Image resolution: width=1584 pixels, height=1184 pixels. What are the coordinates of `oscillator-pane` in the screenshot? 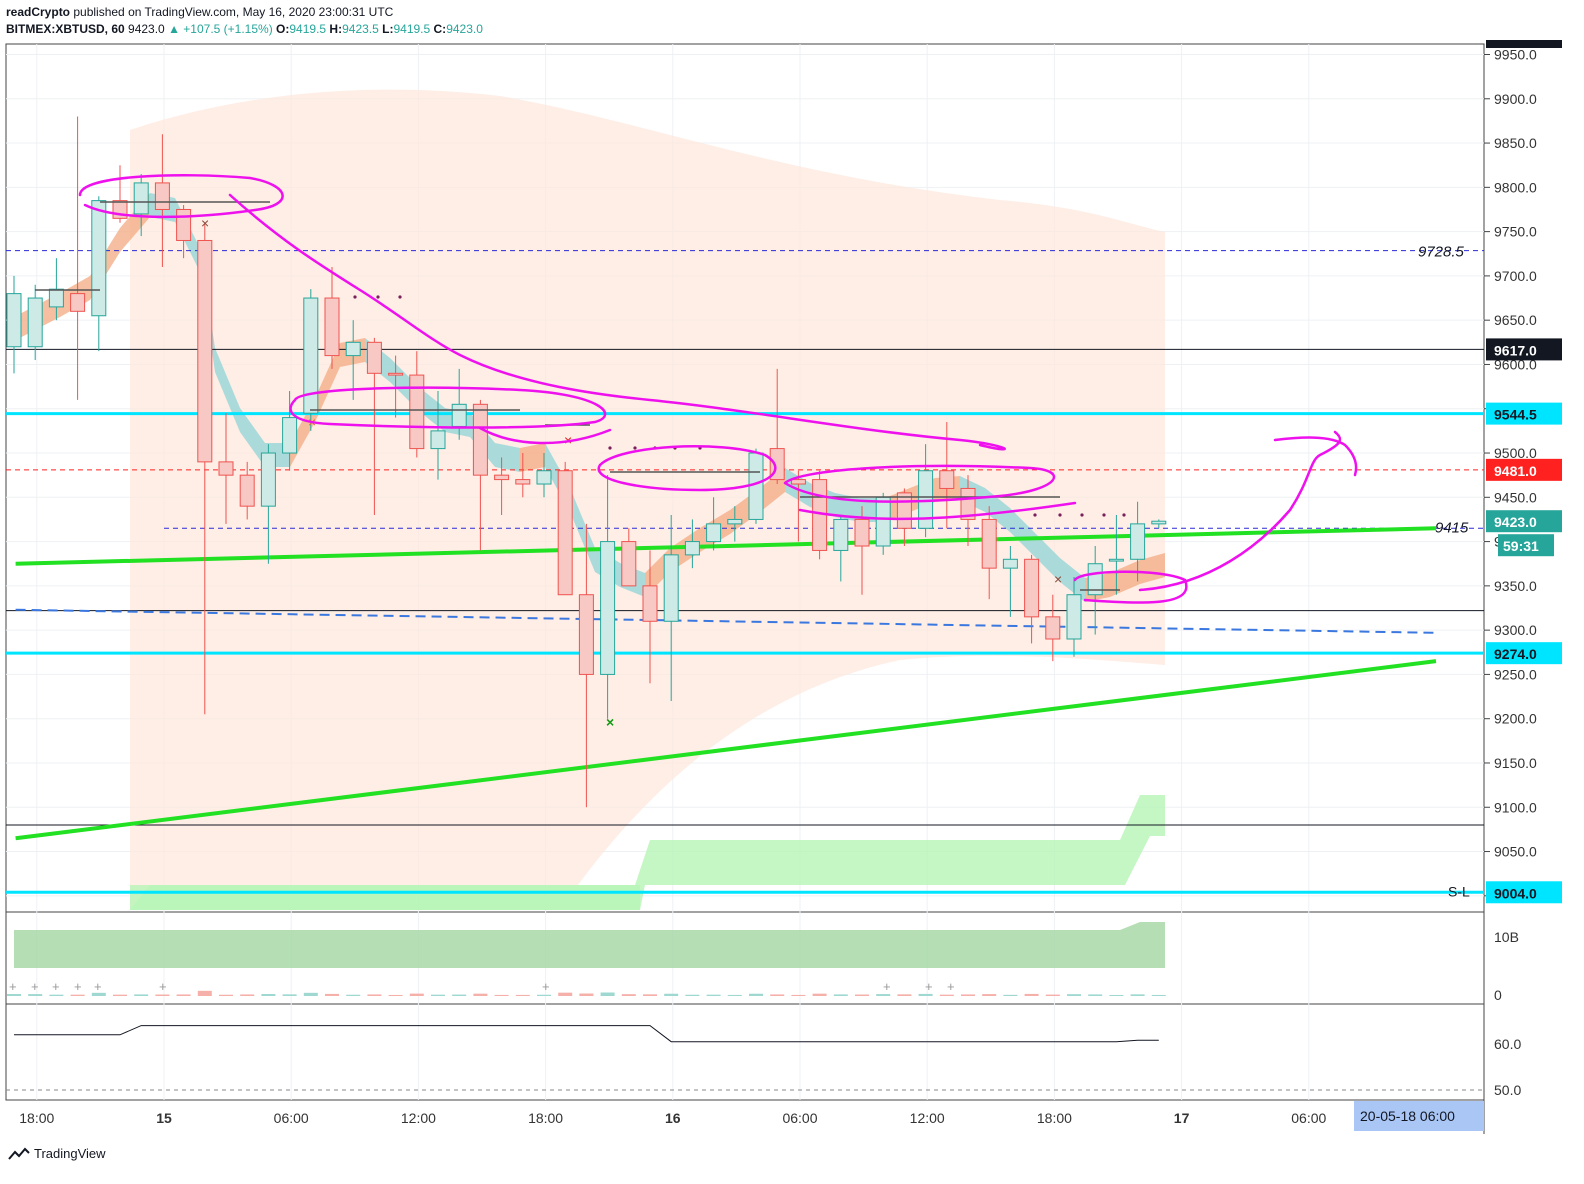 It's located at (745, 1052).